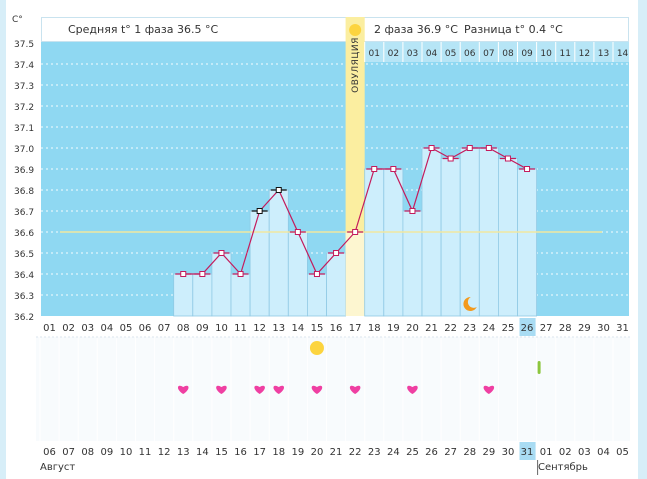  I want to click on cycle-day-label: 25, so click(508, 328).